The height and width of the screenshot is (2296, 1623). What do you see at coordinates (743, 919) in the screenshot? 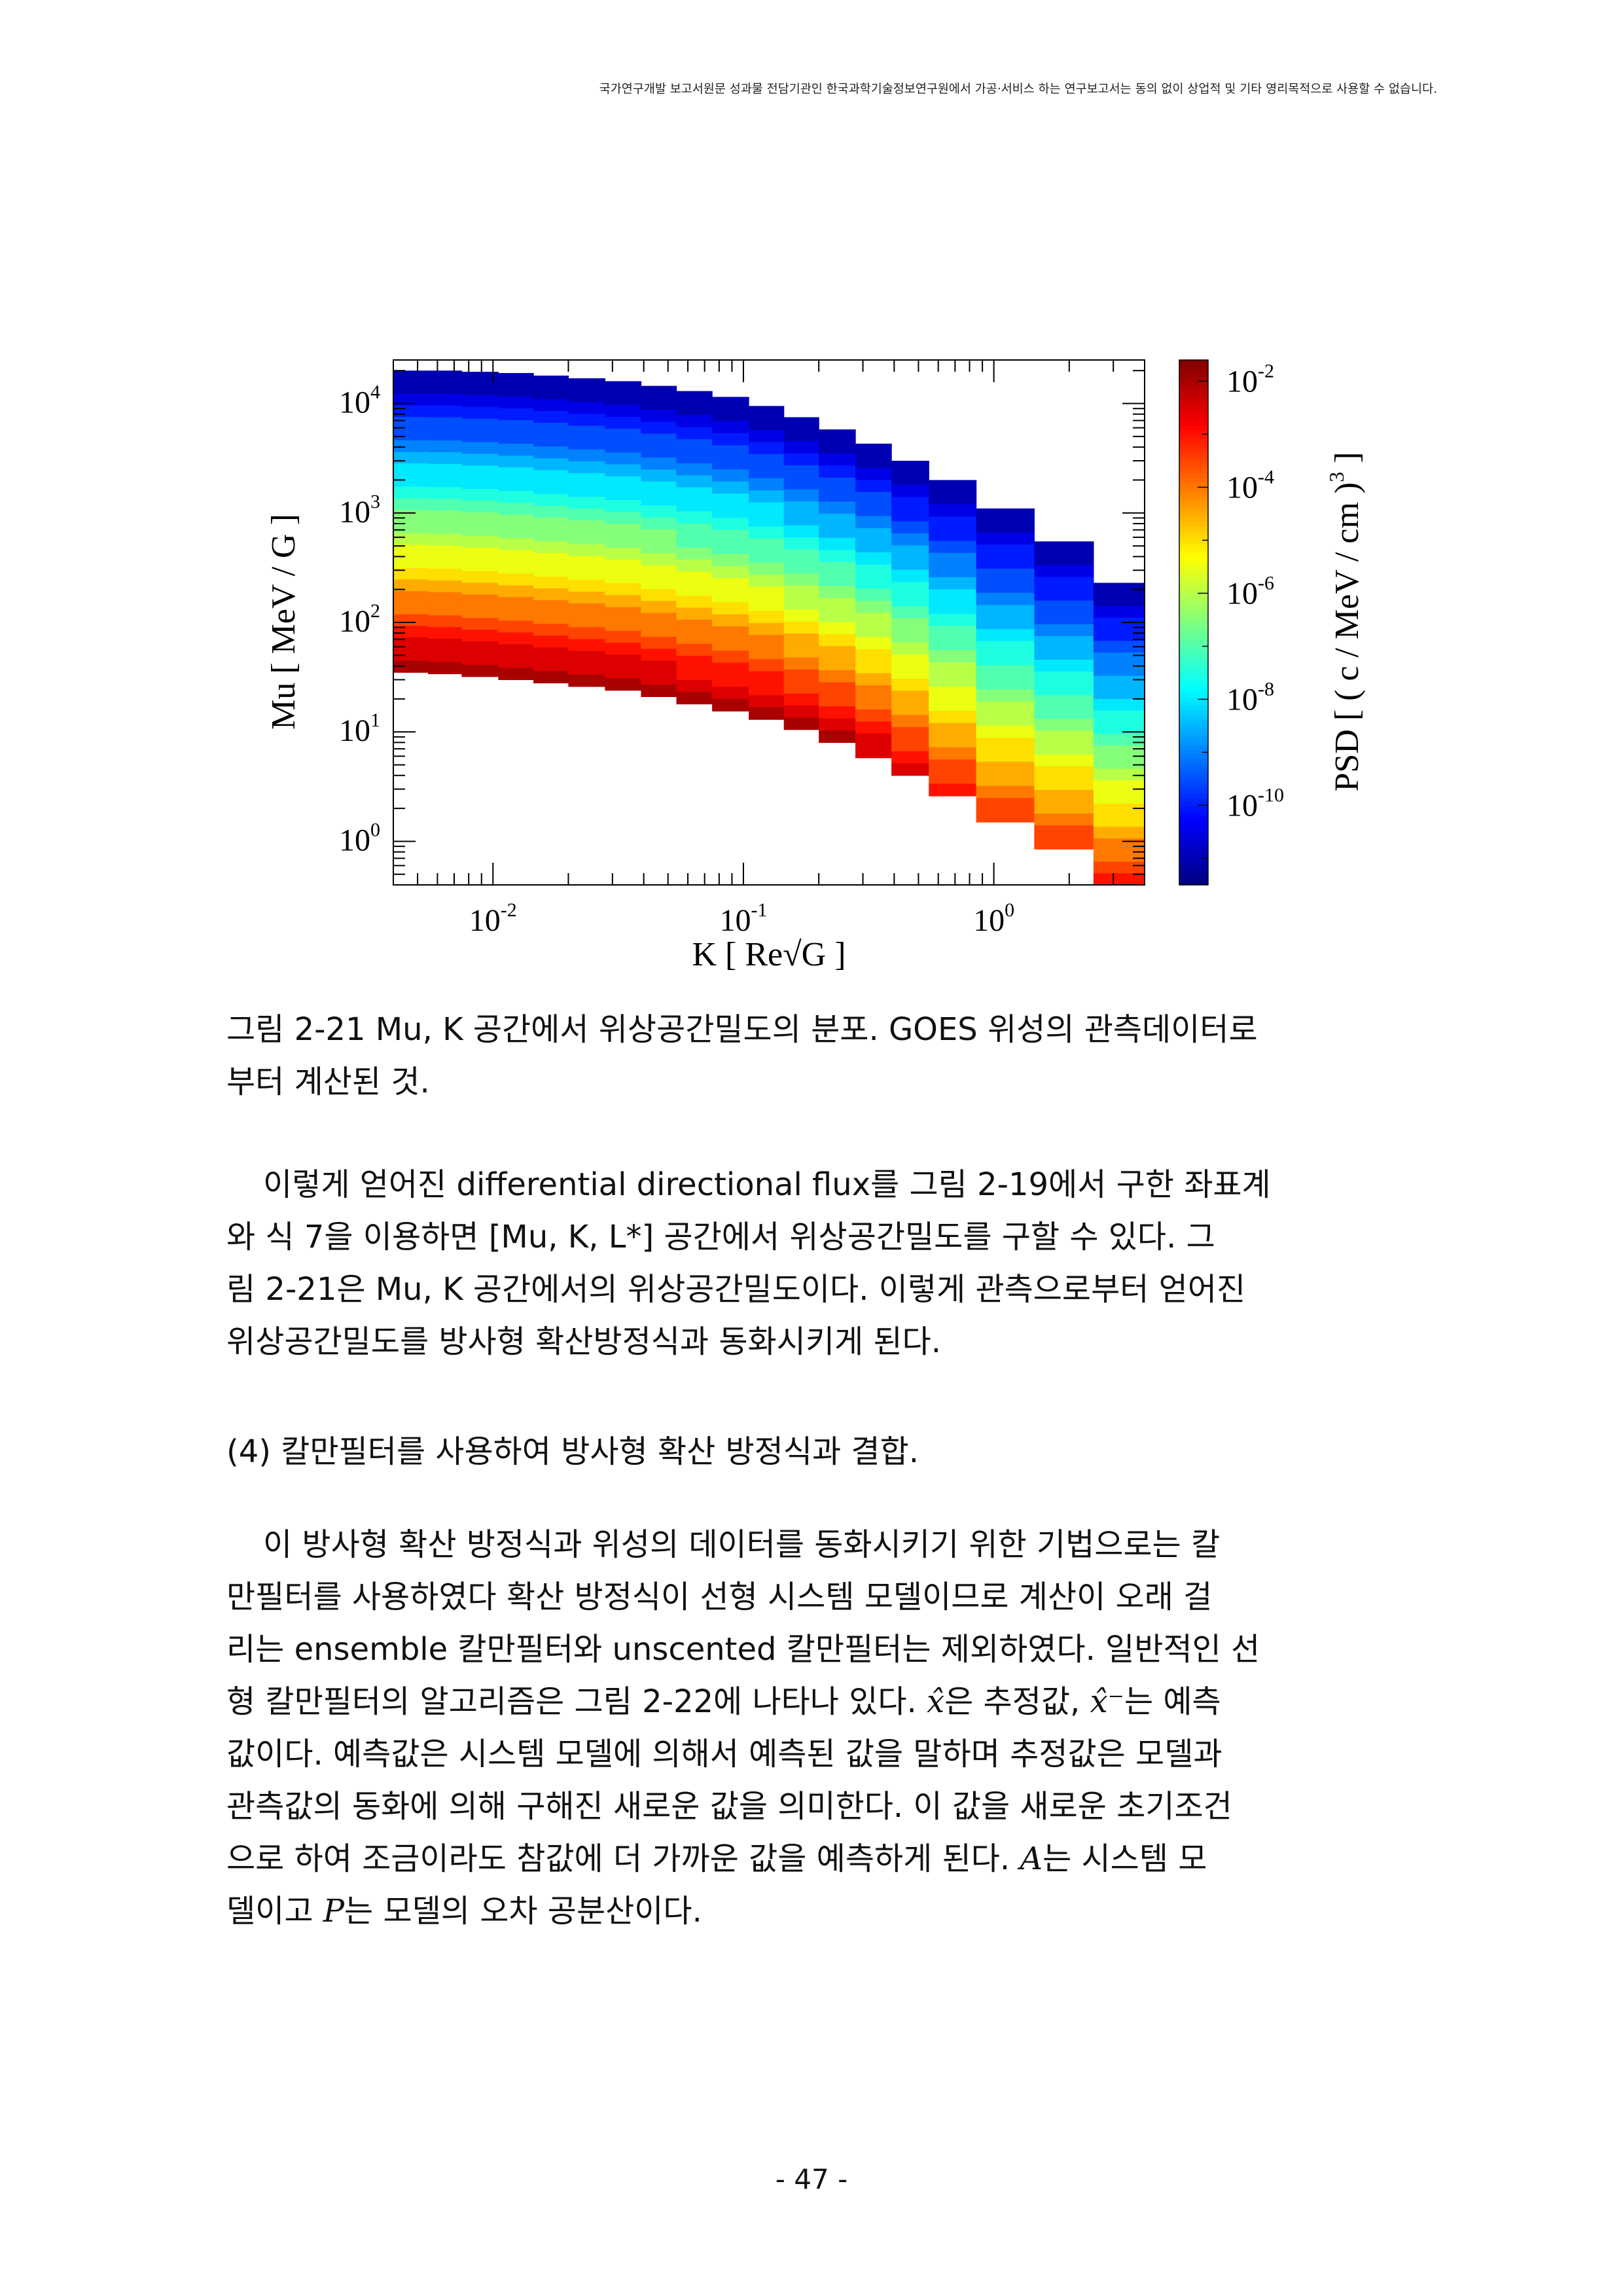
I see `x-tick-label: 10-1` at bounding box center [743, 919].